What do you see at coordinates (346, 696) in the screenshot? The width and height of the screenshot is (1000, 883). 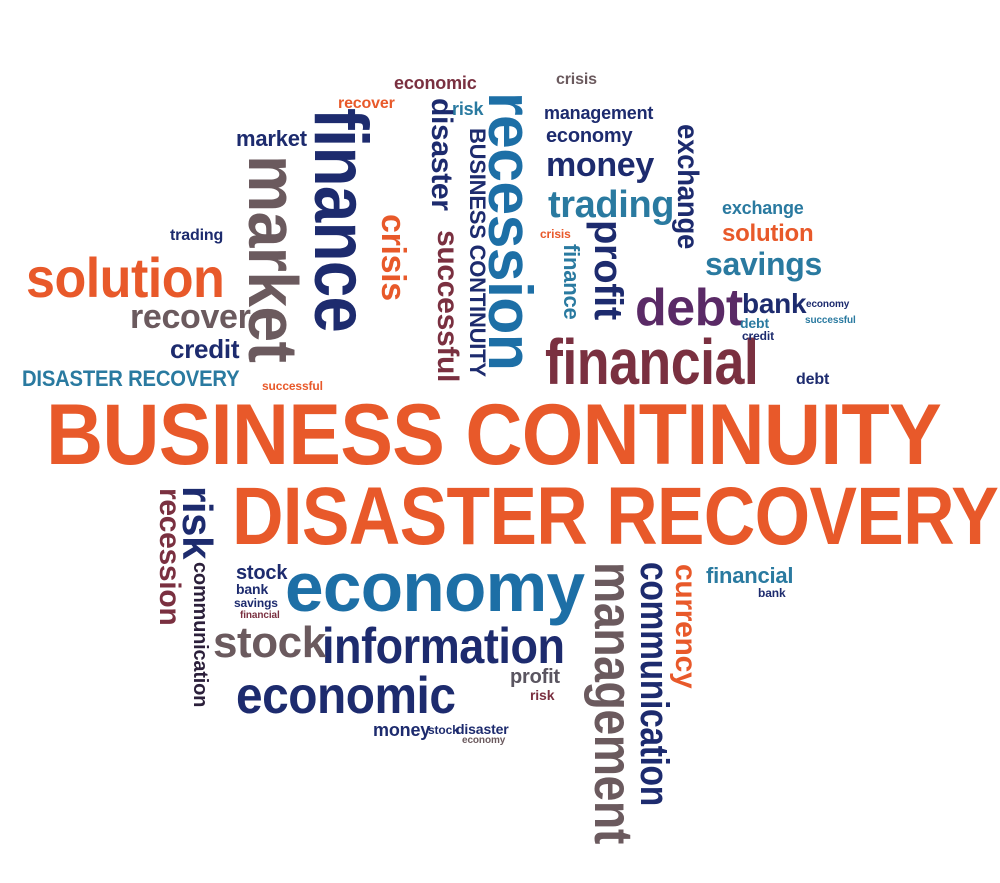 I see `word-economic: economic` at bounding box center [346, 696].